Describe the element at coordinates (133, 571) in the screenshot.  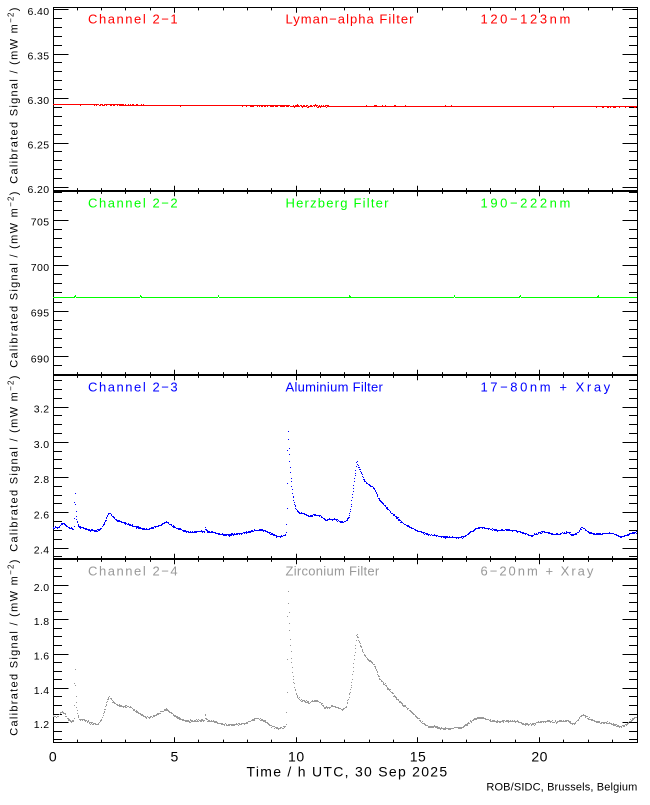
I see `svg-text: Channel 2−4` at that location.